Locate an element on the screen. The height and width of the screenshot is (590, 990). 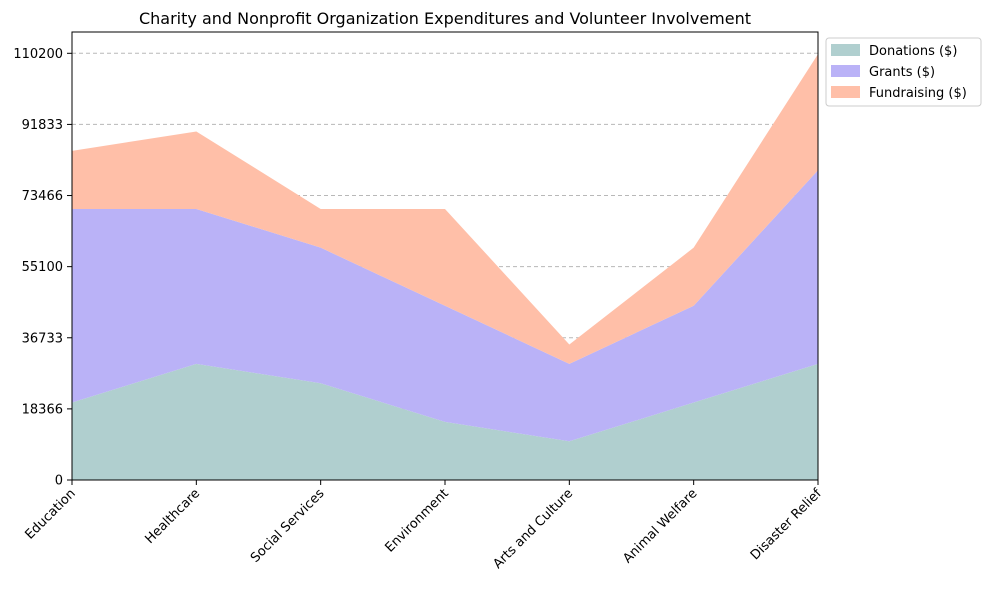
legend-label: Grants ($) is located at coordinates (902, 72).